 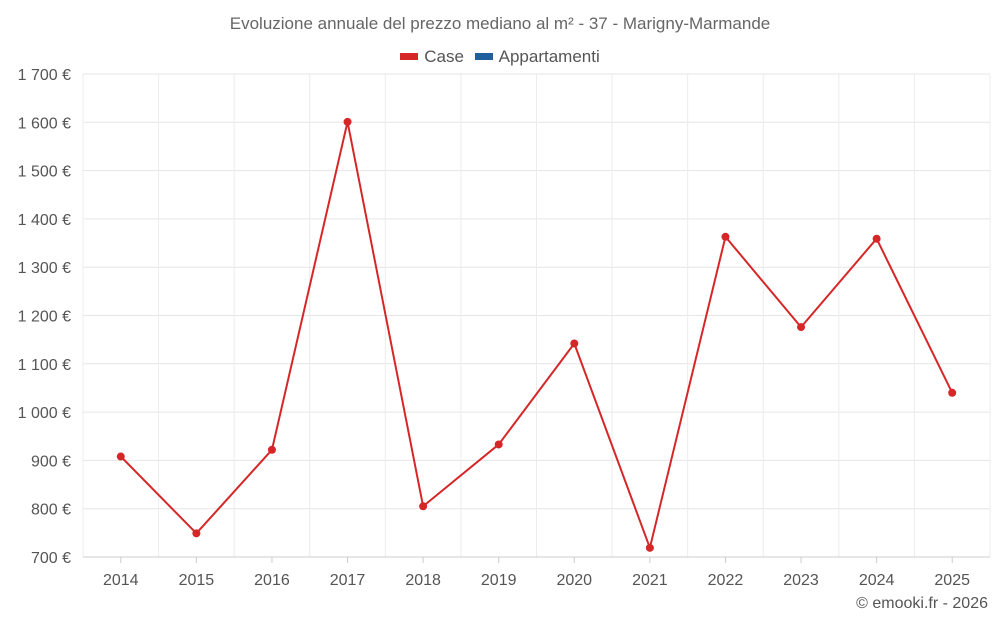 I want to click on legend-label-appartamenti: Appartamenti, so click(x=549, y=56).